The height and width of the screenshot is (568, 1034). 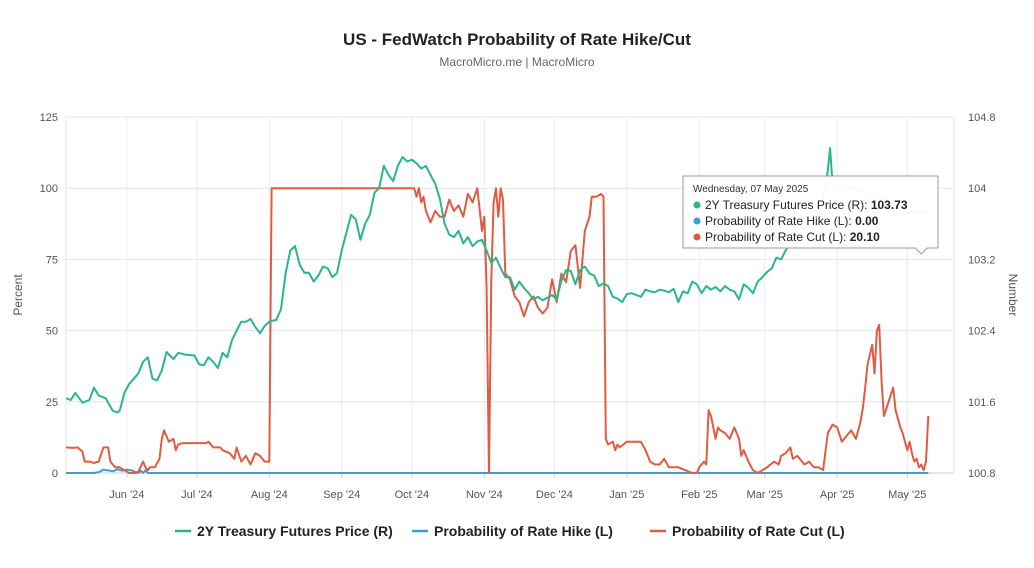 What do you see at coordinates (49, 118) in the screenshot?
I see `left-tick-label: 125` at bounding box center [49, 118].